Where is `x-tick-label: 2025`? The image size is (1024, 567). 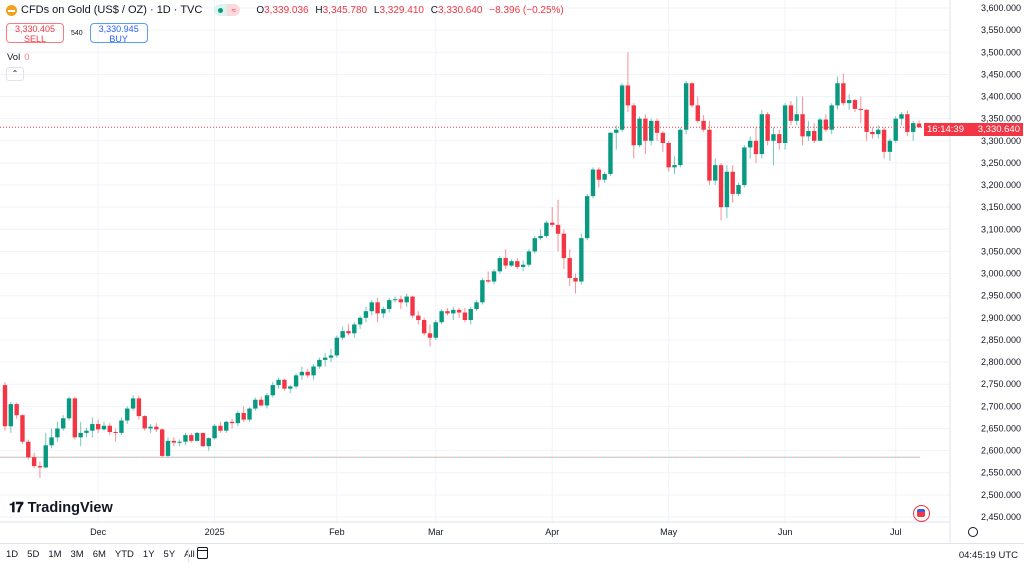
x-tick-label: 2025 is located at coordinates (215, 532).